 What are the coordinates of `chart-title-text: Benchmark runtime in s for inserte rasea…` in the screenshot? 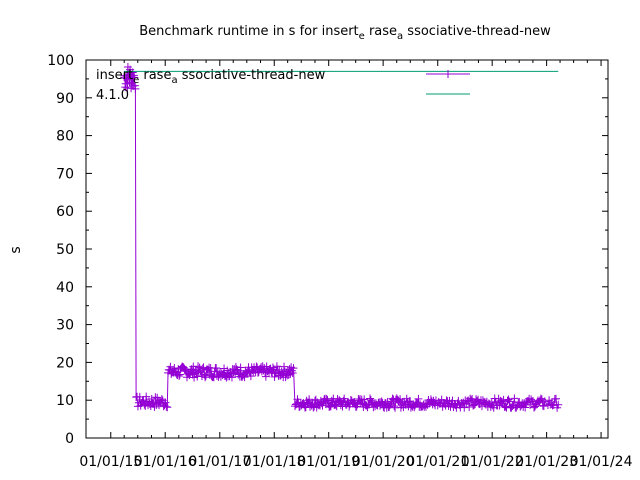 It's located at (345, 33).